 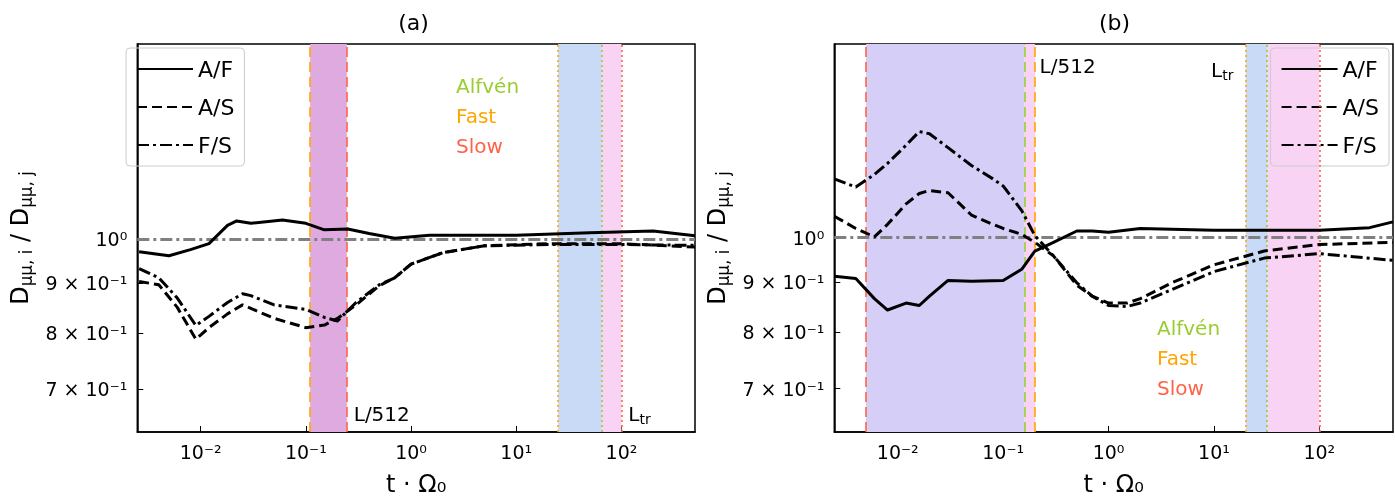 I want to click on chart-title: (b), so click(x=1114, y=22).